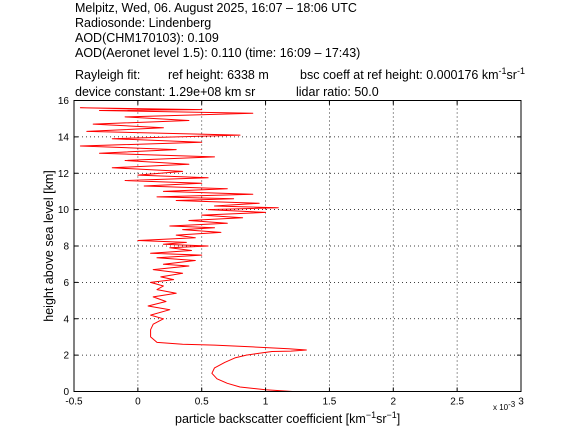 The image size is (576, 432). I want to click on x-tick-label: -0.5, so click(74, 402).